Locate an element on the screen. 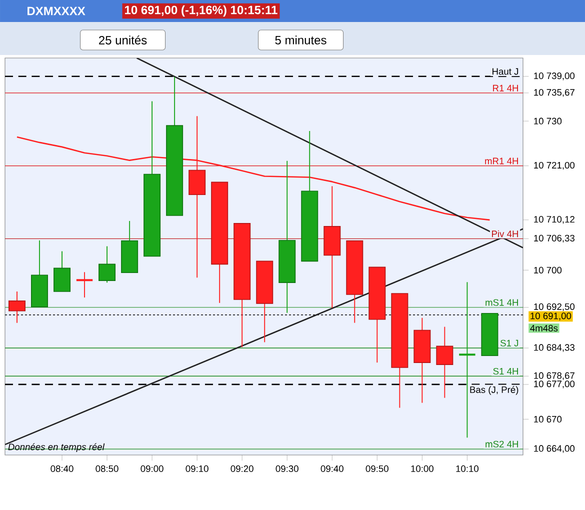 The height and width of the screenshot is (510, 585). y-tick-label: 10 678,67 is located at coordinates (554, 376).